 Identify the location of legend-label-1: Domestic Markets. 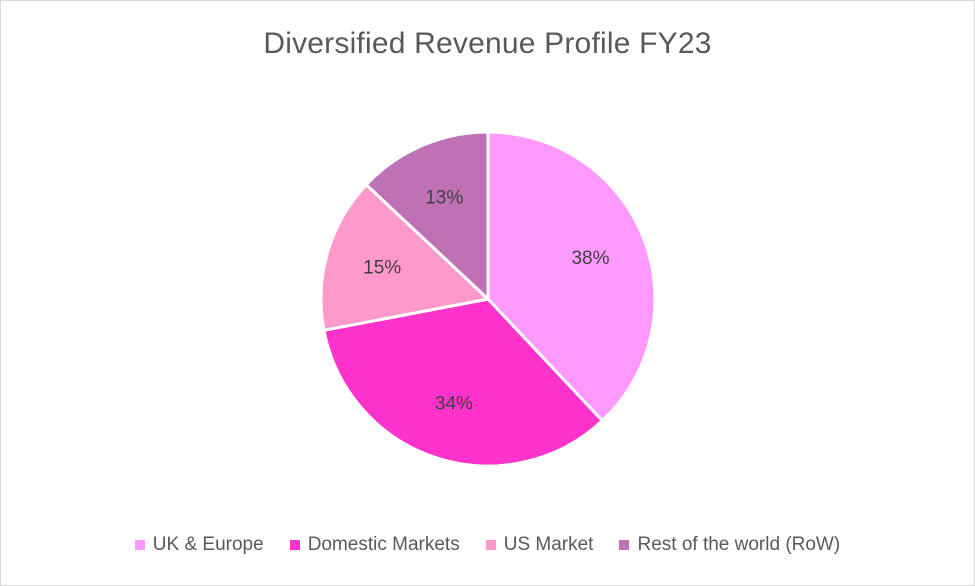
(383, 544).